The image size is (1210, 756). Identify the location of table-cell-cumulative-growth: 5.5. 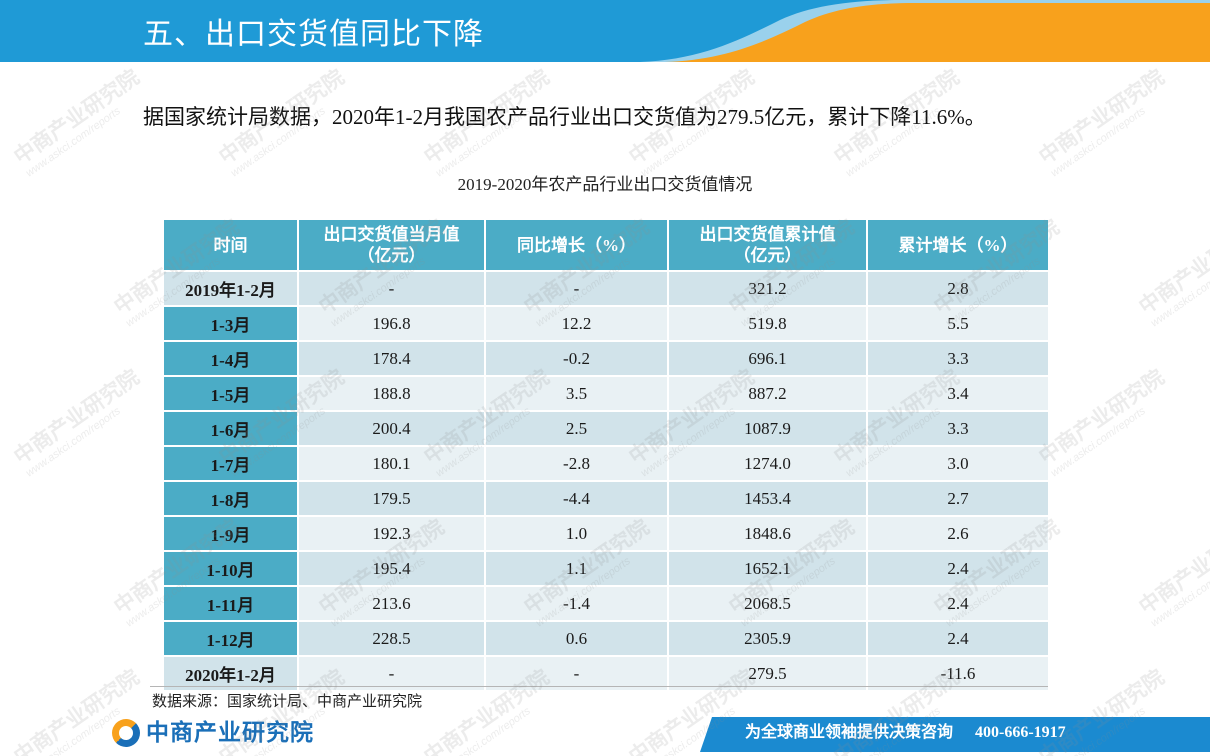
(958, 323).